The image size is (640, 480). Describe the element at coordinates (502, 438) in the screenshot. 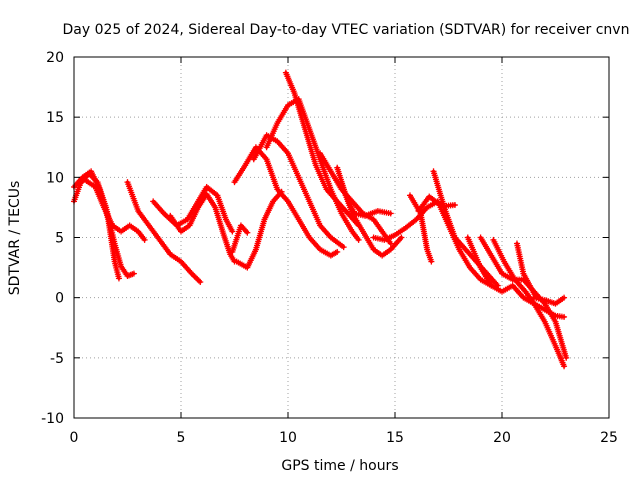

I see `x-tick-label: 20` at that location.